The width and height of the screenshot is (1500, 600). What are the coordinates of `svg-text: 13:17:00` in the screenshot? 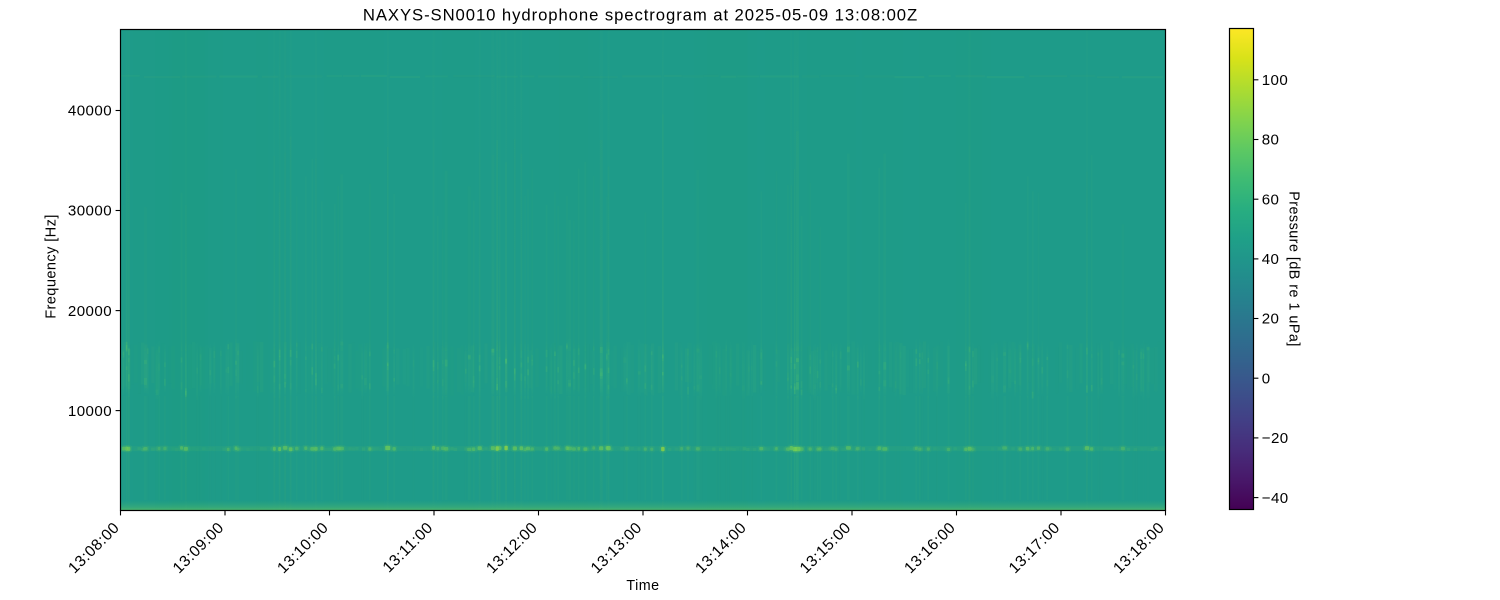 It's located at (1035, 548).